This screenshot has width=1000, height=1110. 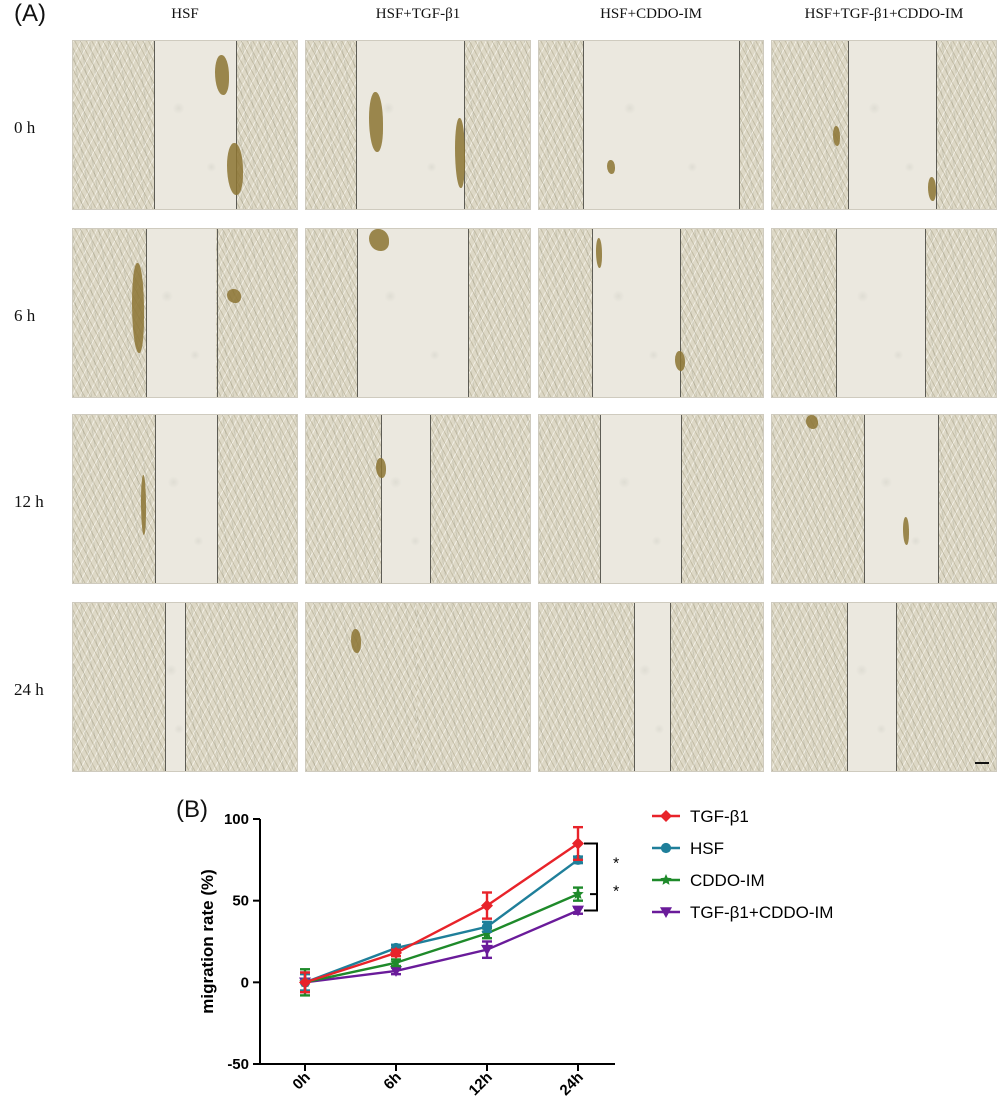 I want to click on significance-star: *, so click(x=616, y=864).